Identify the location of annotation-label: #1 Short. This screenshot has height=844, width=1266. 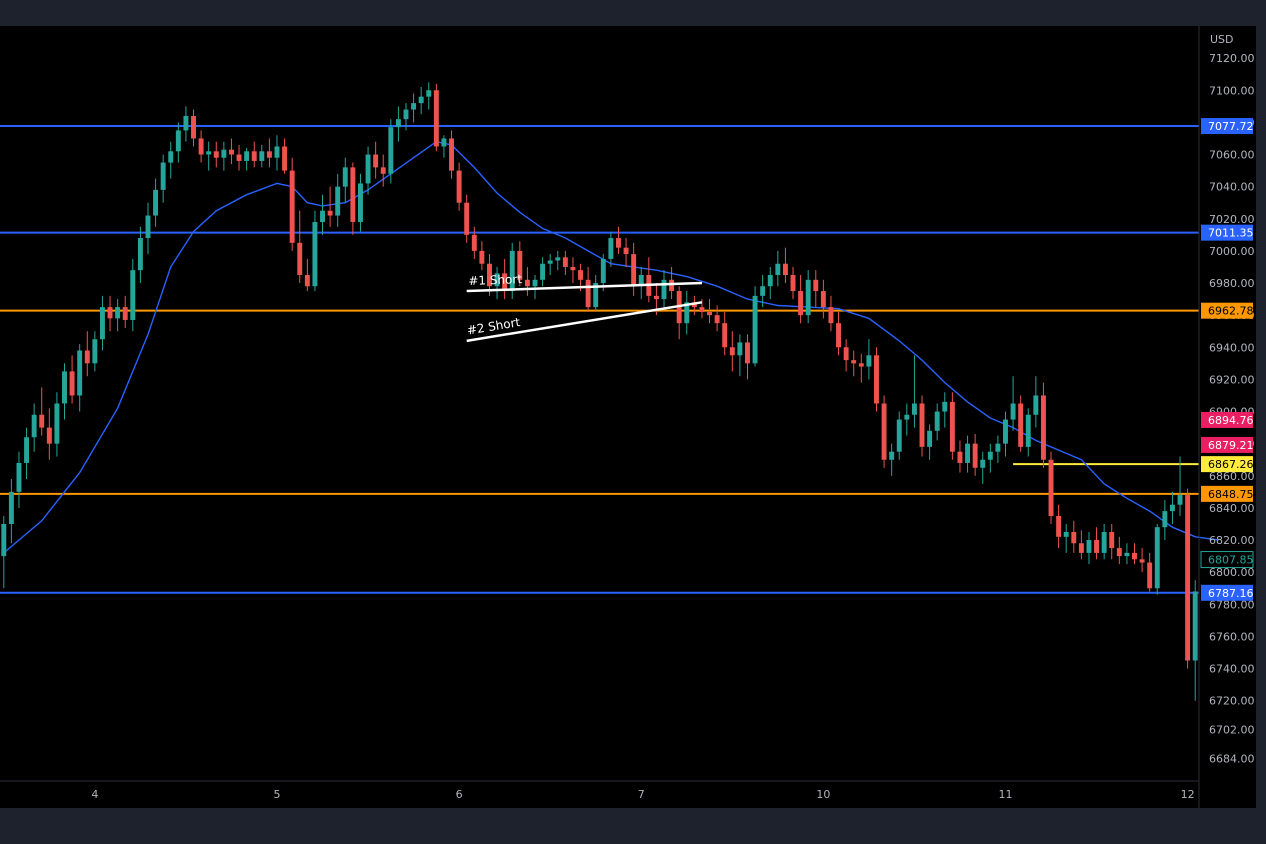
(495, 280).